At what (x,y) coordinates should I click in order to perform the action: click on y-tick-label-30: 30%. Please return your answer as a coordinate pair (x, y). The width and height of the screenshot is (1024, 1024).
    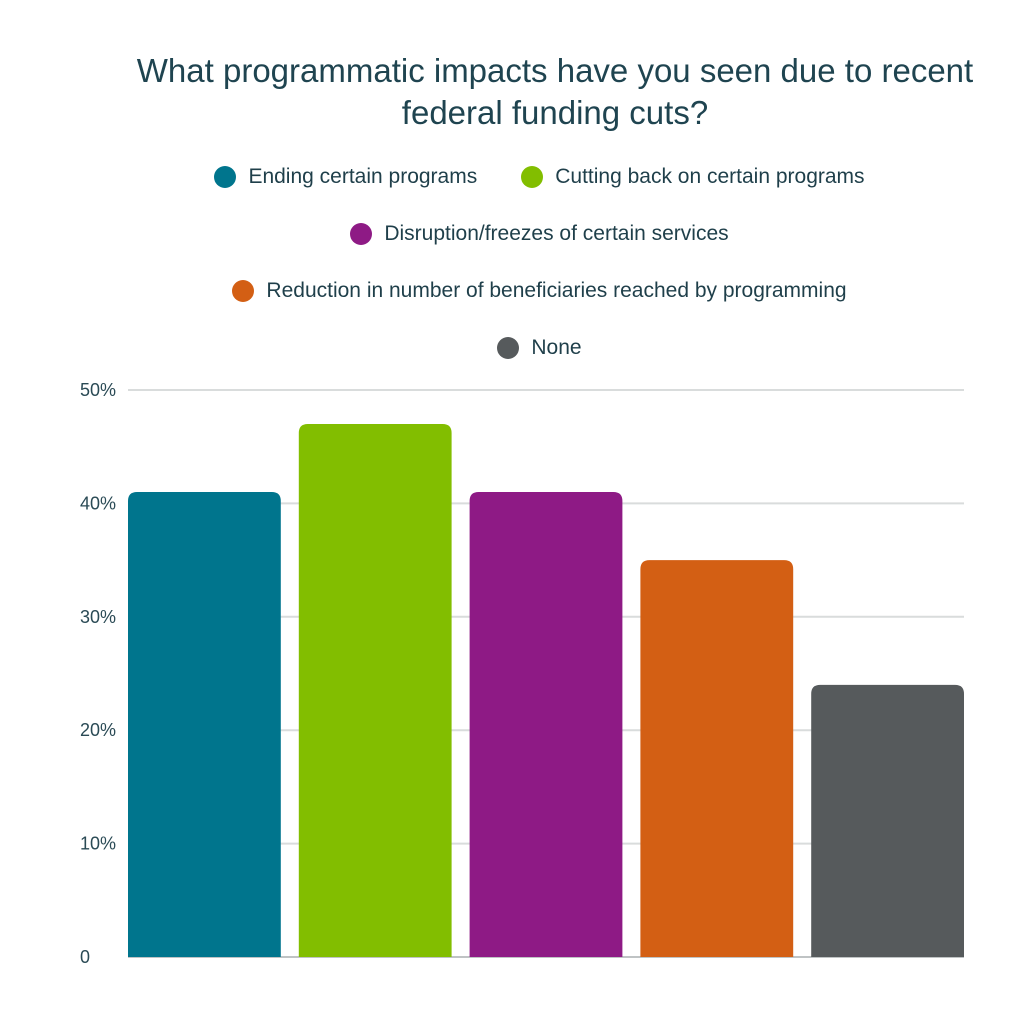
    Looking at the image, I should click on (98, 617).